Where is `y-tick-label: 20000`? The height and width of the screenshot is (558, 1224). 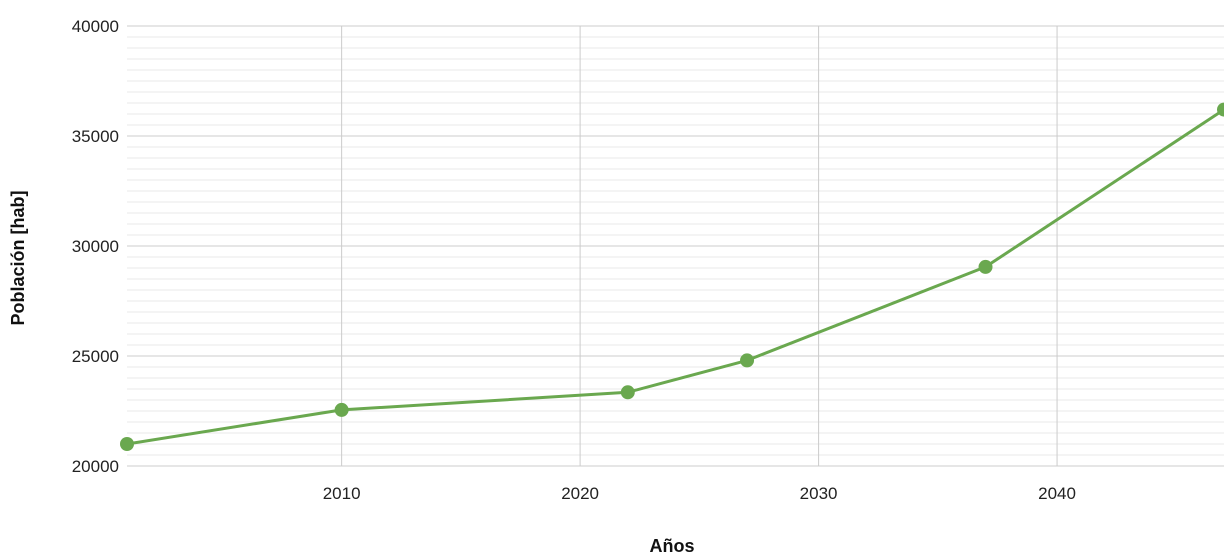
y-tick-label: 20000 is located at coordinates (95, 466).